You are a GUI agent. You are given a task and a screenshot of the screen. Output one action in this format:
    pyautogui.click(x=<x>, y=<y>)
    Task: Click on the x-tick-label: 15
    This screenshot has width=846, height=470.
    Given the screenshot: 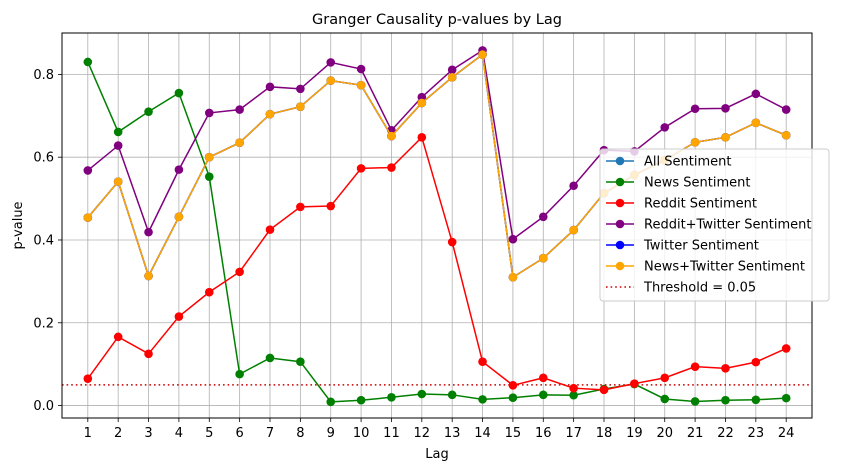 What is the action you would take?
    pyautogui.click(x=513, y=433)
    